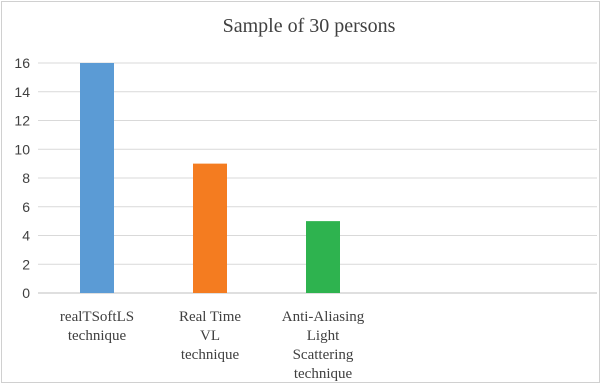 This screenshot has width=603, height=386. What do you see at coordinates (22, 92) in the screenshot?
I see `y-tick-label: 14` at bounding box center [22, 92].